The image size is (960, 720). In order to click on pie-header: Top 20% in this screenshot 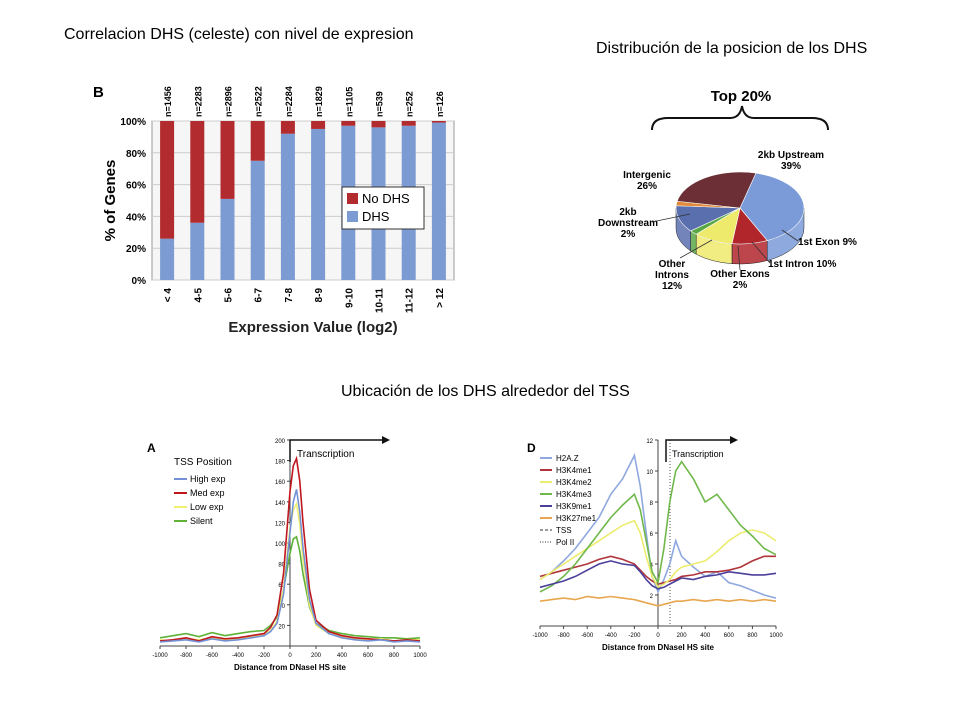, I will do `click(741, 96)`.